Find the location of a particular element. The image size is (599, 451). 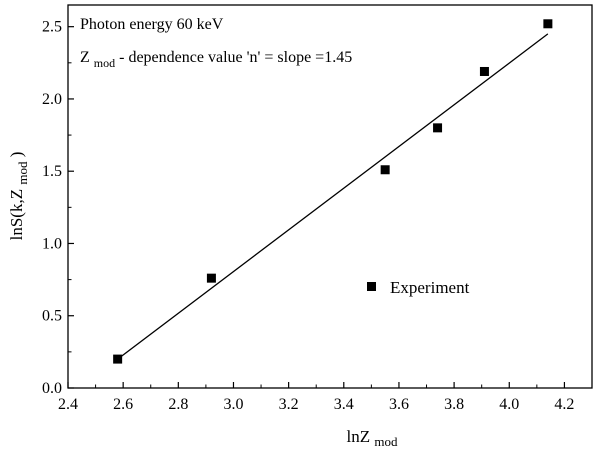

annotation-slope-text: - dependence value 'n' = slope =1.45 is located at coordinates (235, 57).